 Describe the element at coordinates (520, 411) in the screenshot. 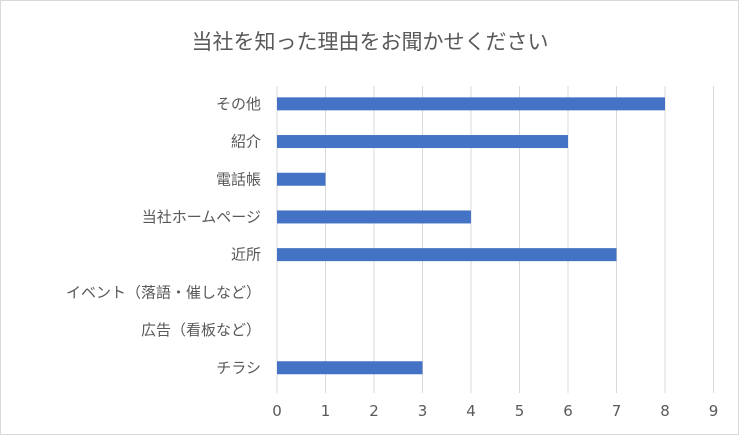

I see `x-tick-label: 5` at that location.